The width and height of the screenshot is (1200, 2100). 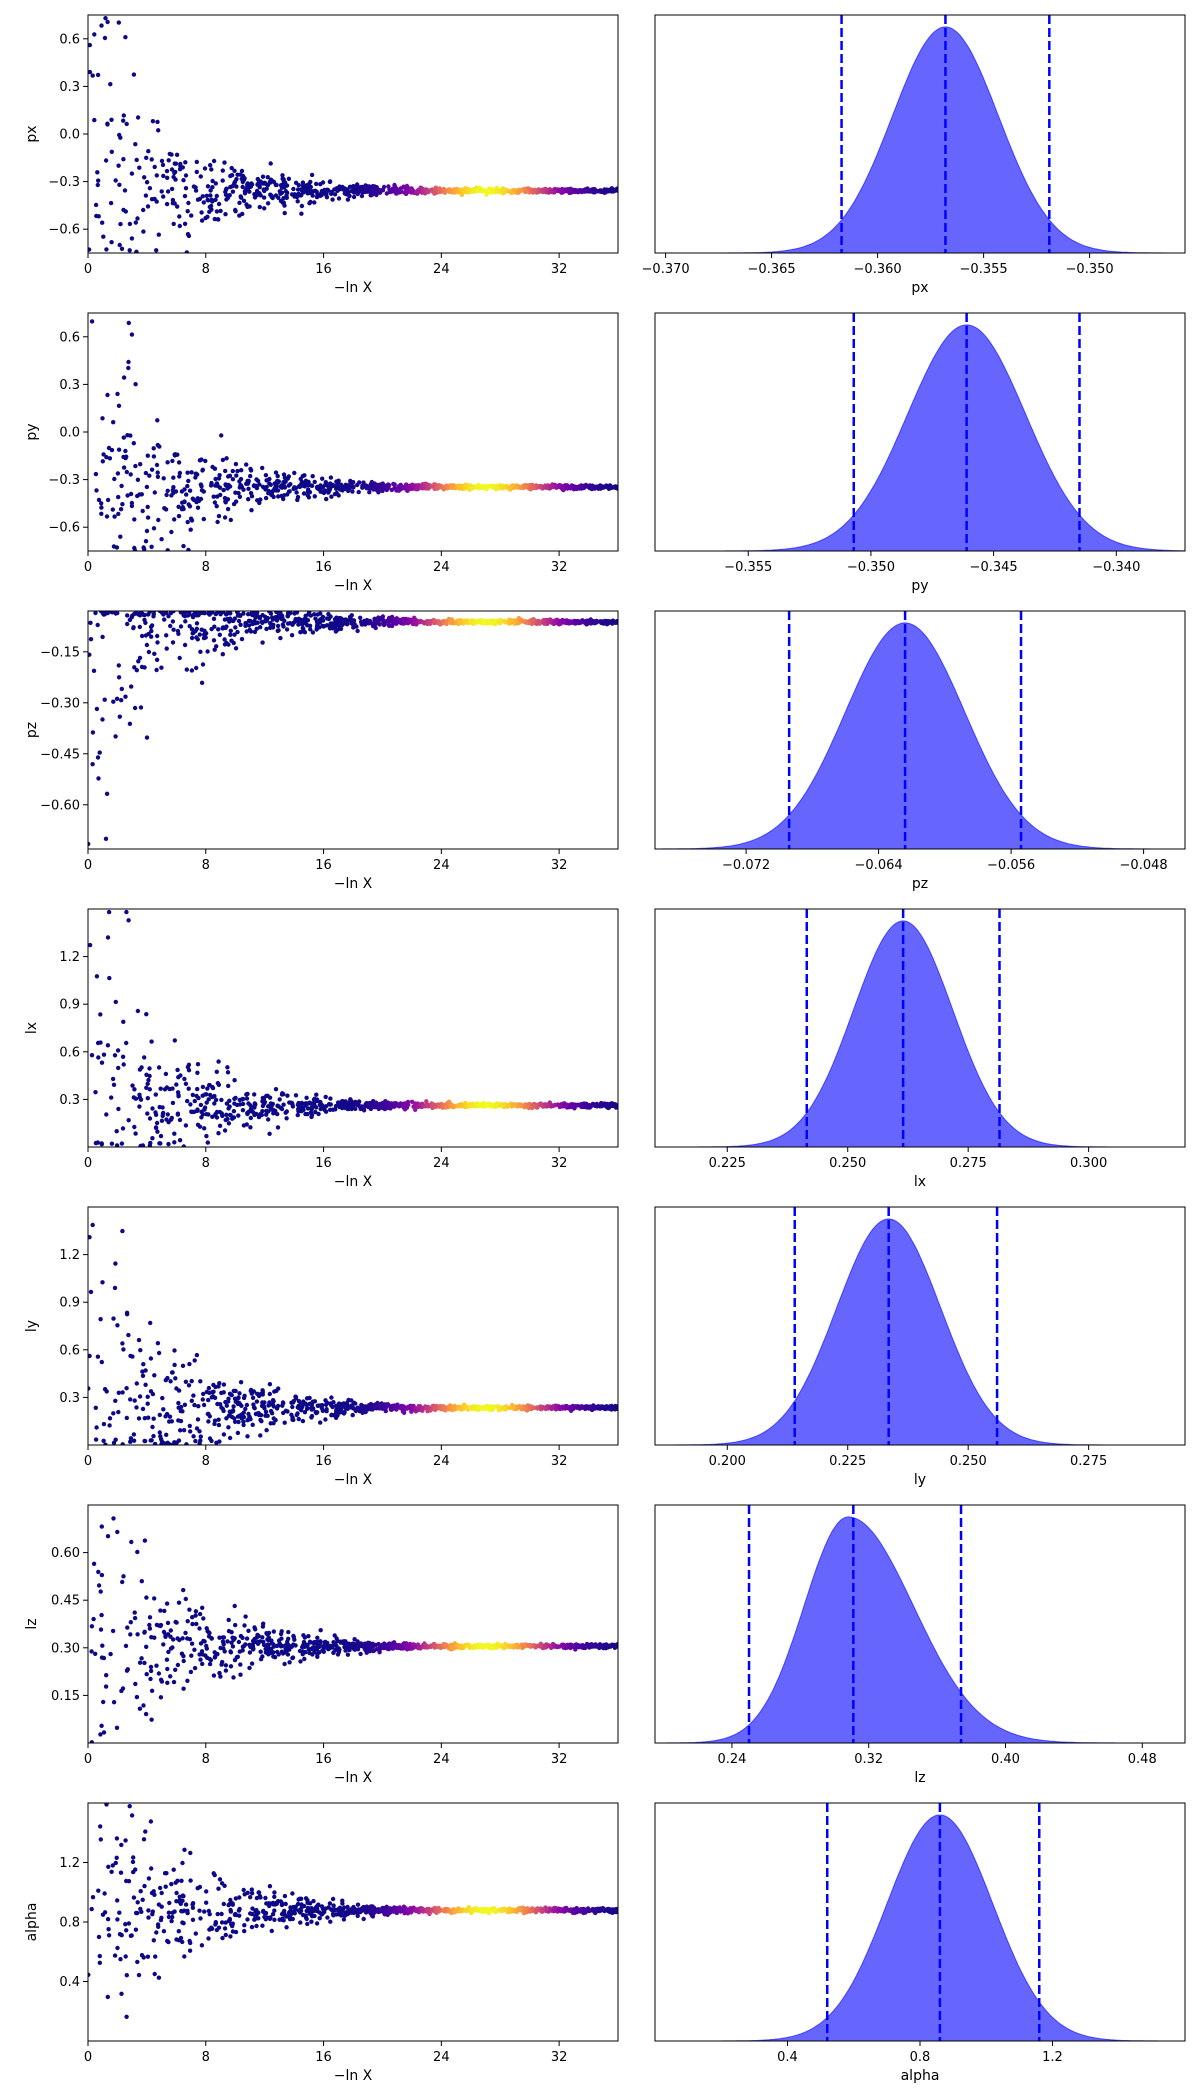 What do you see at coordinates (69, 1052) in the screenshot?
I see `y-tick-label: 0.6` at bounding box center [69, 1052].